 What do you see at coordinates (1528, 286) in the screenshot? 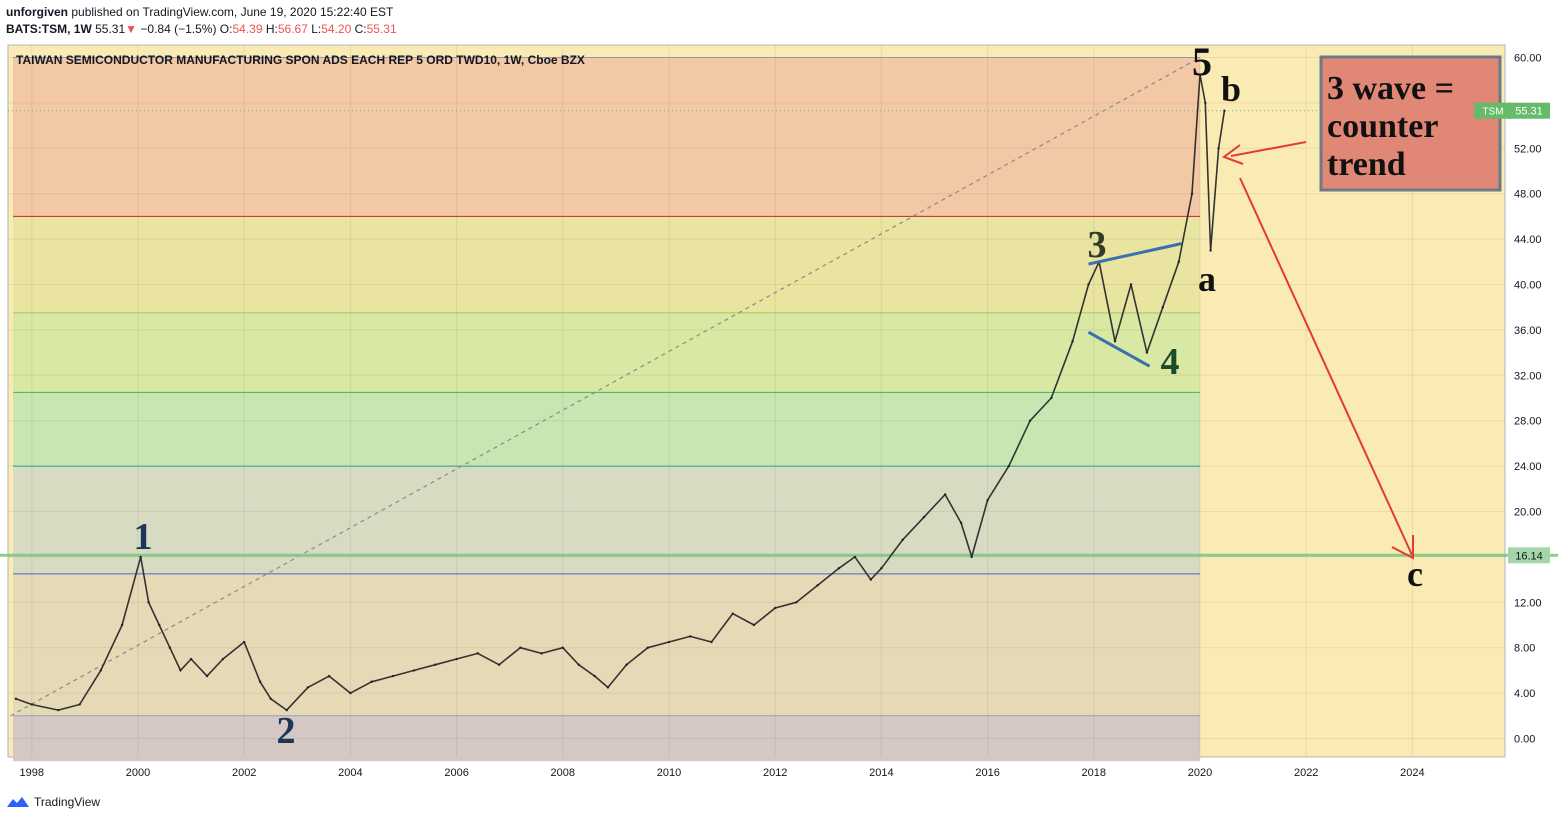
I see `y-tick-label: 40.00` at bounding box center [1528, 286].